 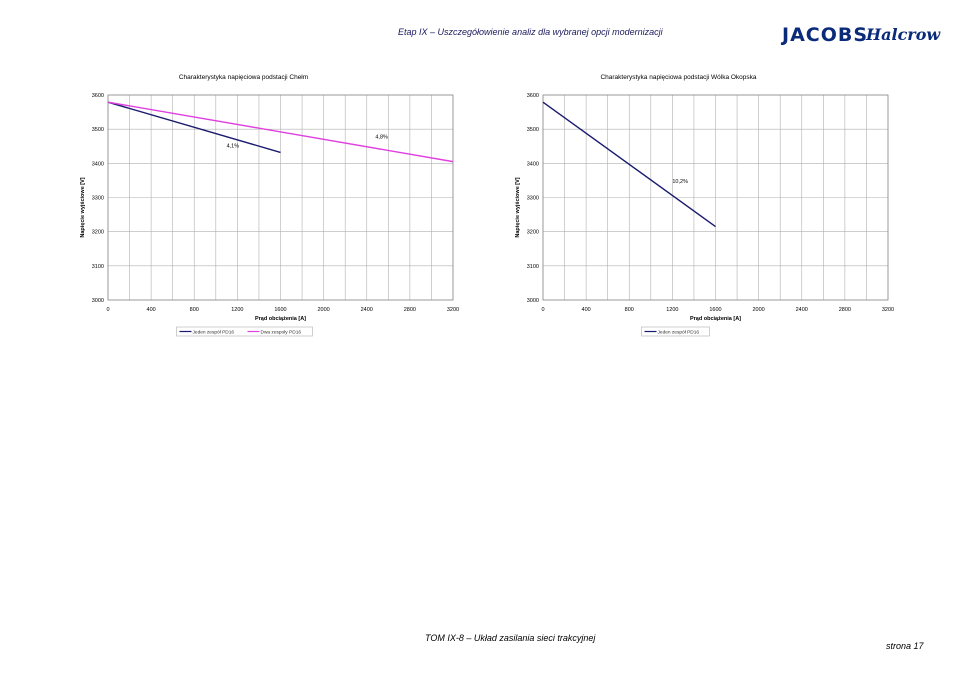 I want to click on annotation-label: 10,2%, so click(x=680, y=182).